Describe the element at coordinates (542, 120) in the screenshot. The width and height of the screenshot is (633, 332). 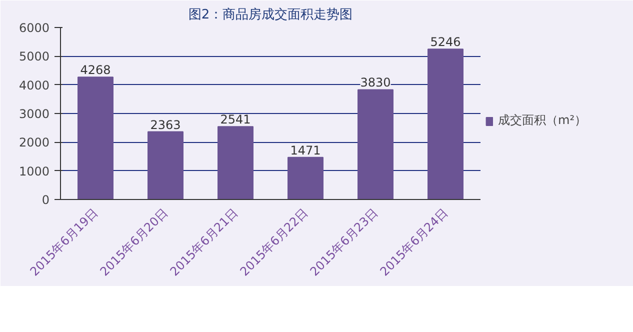
I see `legend-label: 成交面积（m²）` at that location.